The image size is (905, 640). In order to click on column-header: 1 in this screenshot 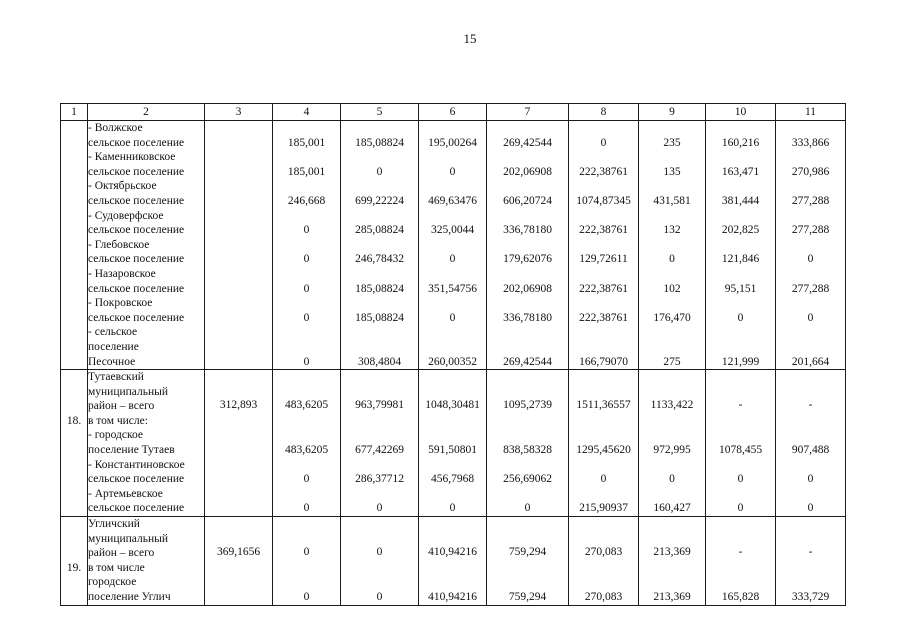, I will do `click(74, 112)`.